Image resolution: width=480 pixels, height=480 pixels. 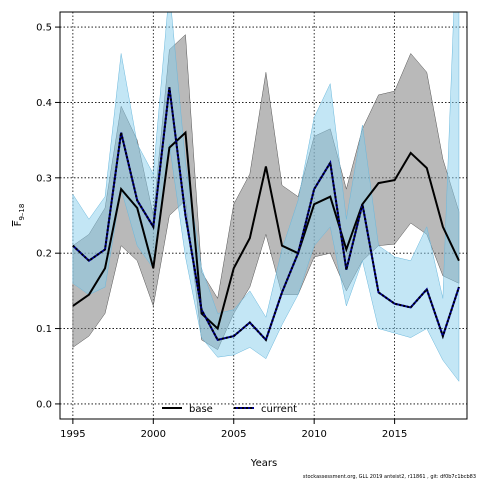 I want to click on y-tick-label: 0.0, so click(x=44, y=404).